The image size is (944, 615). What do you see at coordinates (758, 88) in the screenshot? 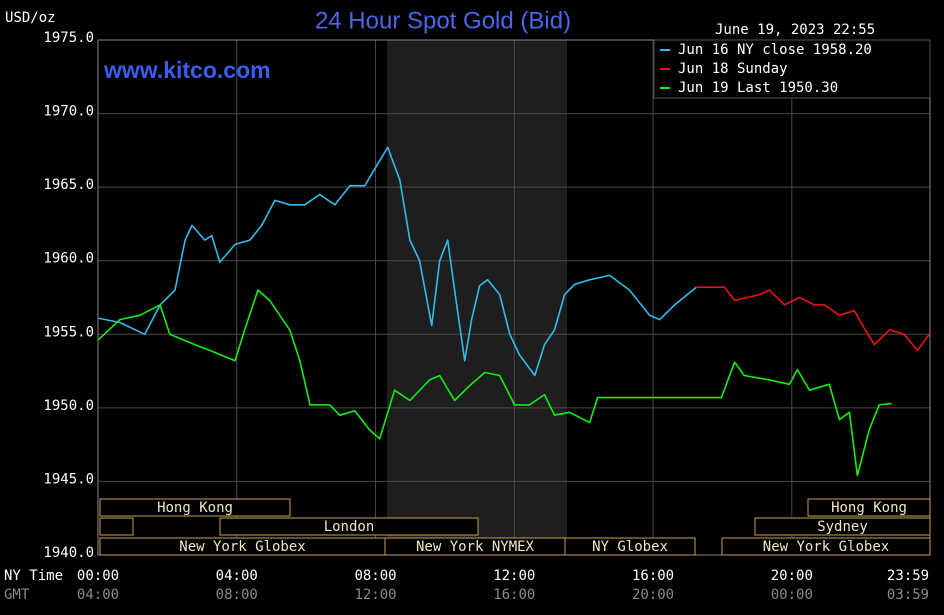
I see `legend-entry: Jun 19 Last 1950.30` at bounding box center [758, 88].